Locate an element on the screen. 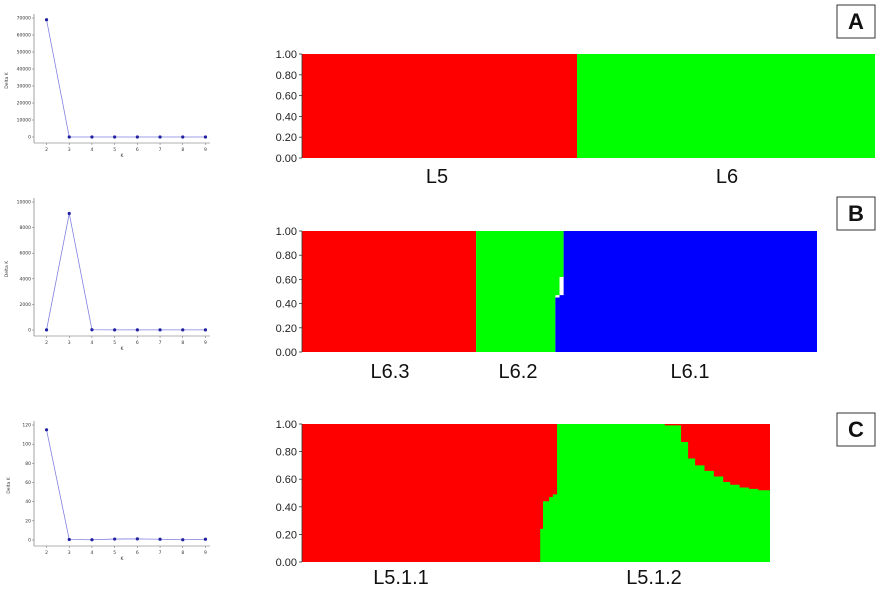 The width and height of the screenshot is (892, 590). structure-group-label: L5 is located at coordinates (437, 177).